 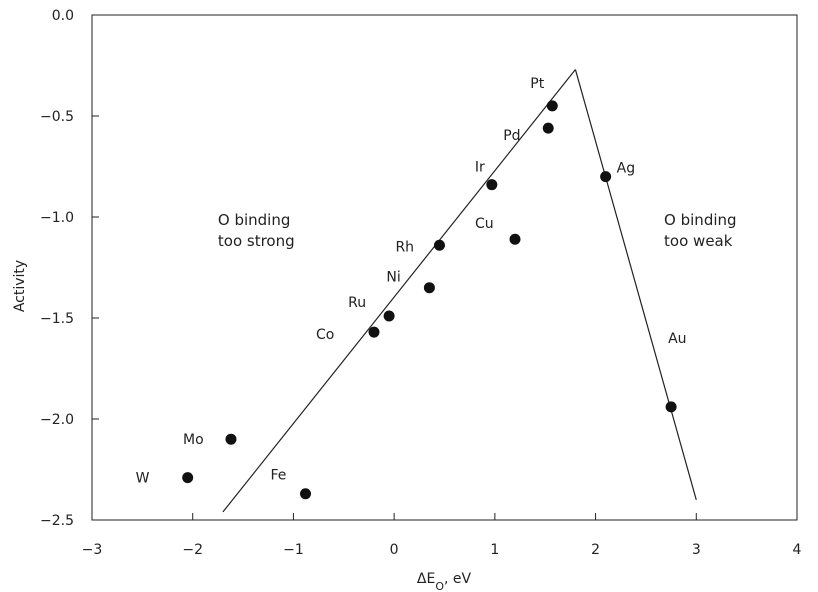 What do you see at coordinates (57, 117) in the screenshot?
I see `y-tick-label: −0.5` at bounding box center [57, 117].